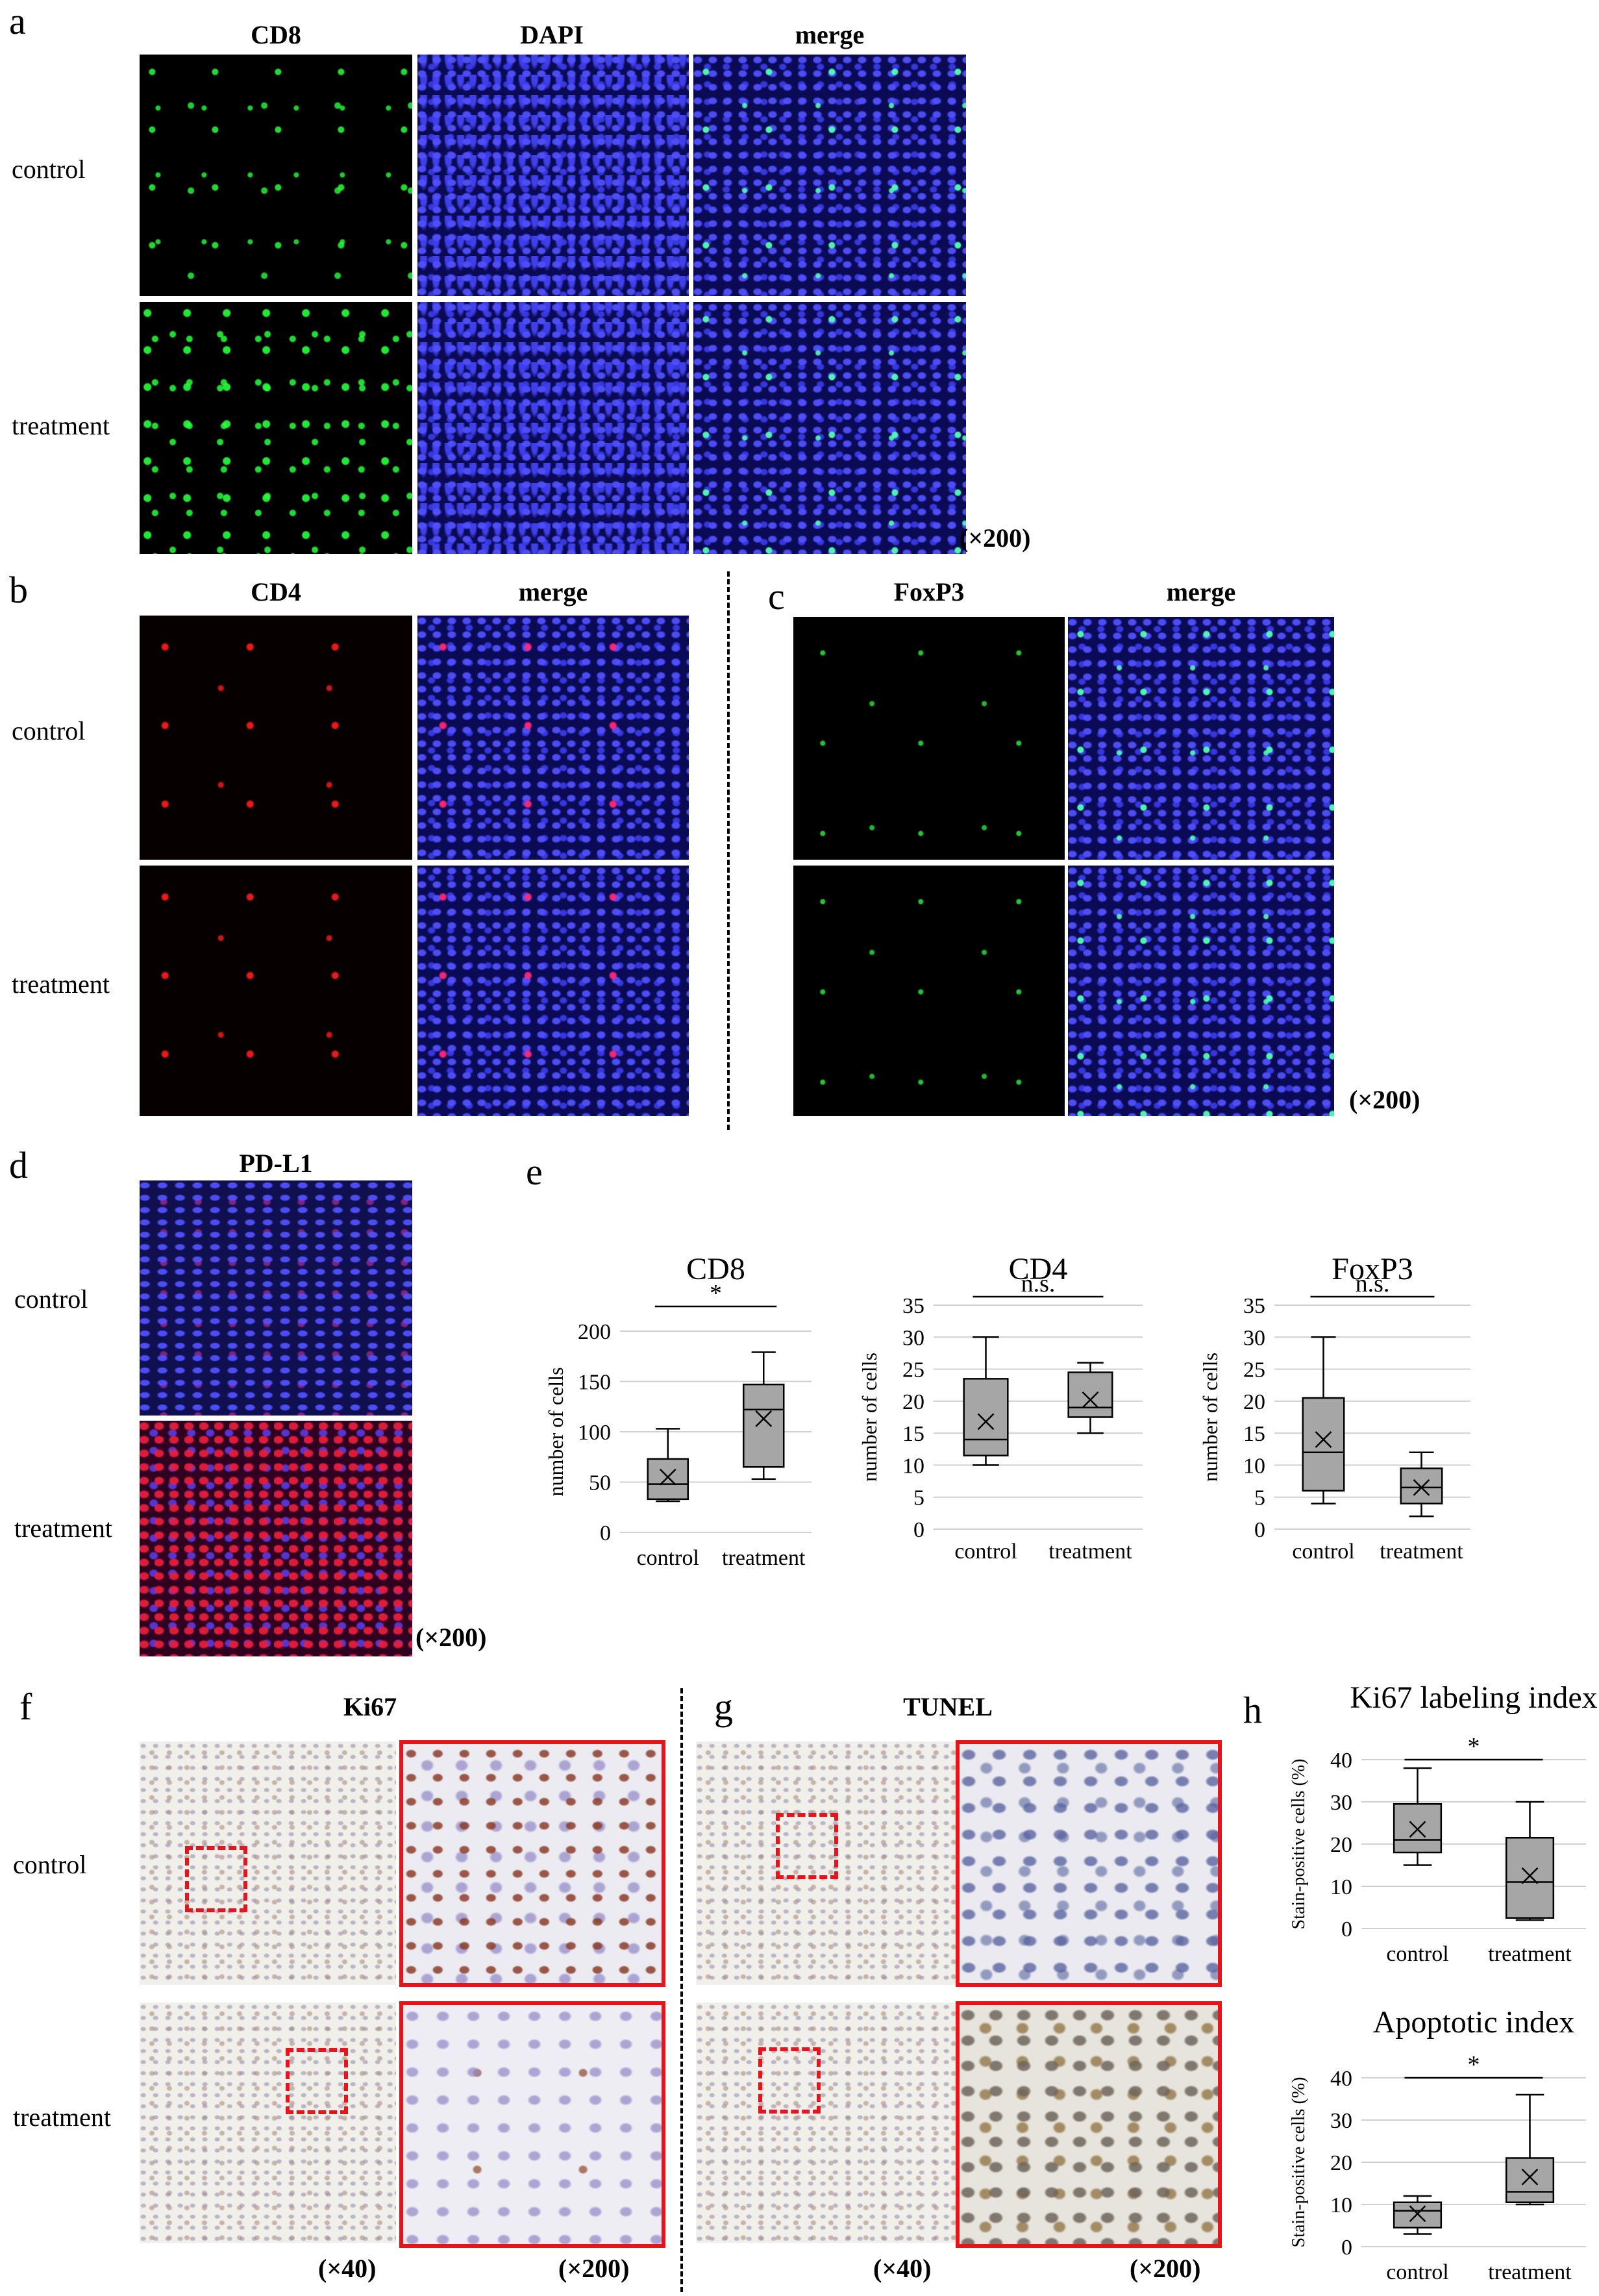 This screenshot has width=1599, height=2296. I want to click on y-tick-label: 100, so click(594, 1433).